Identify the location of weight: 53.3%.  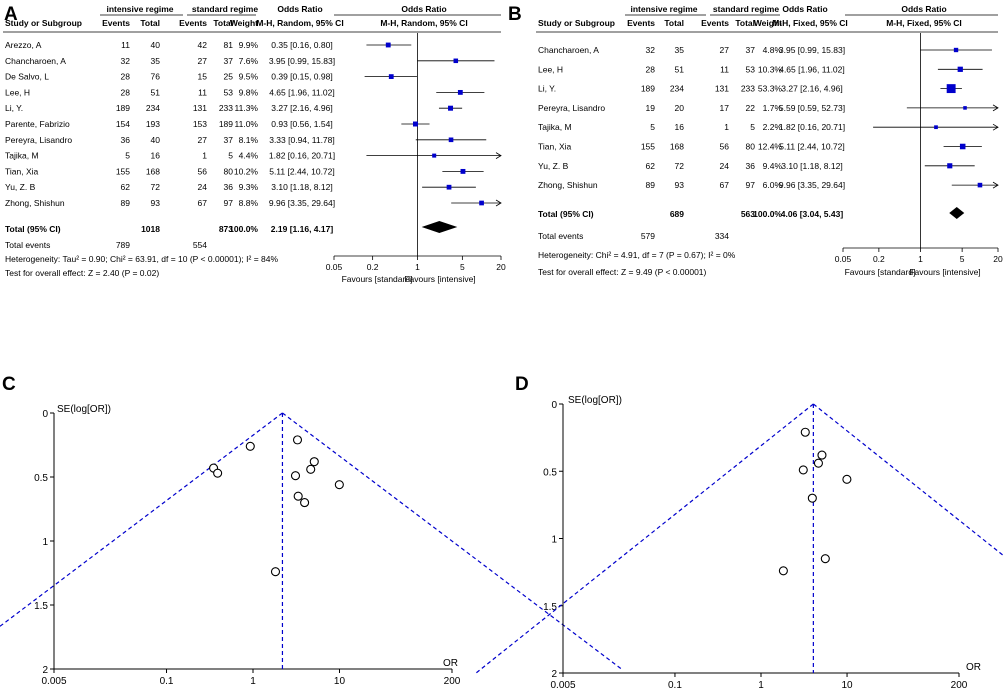
(770, 89).